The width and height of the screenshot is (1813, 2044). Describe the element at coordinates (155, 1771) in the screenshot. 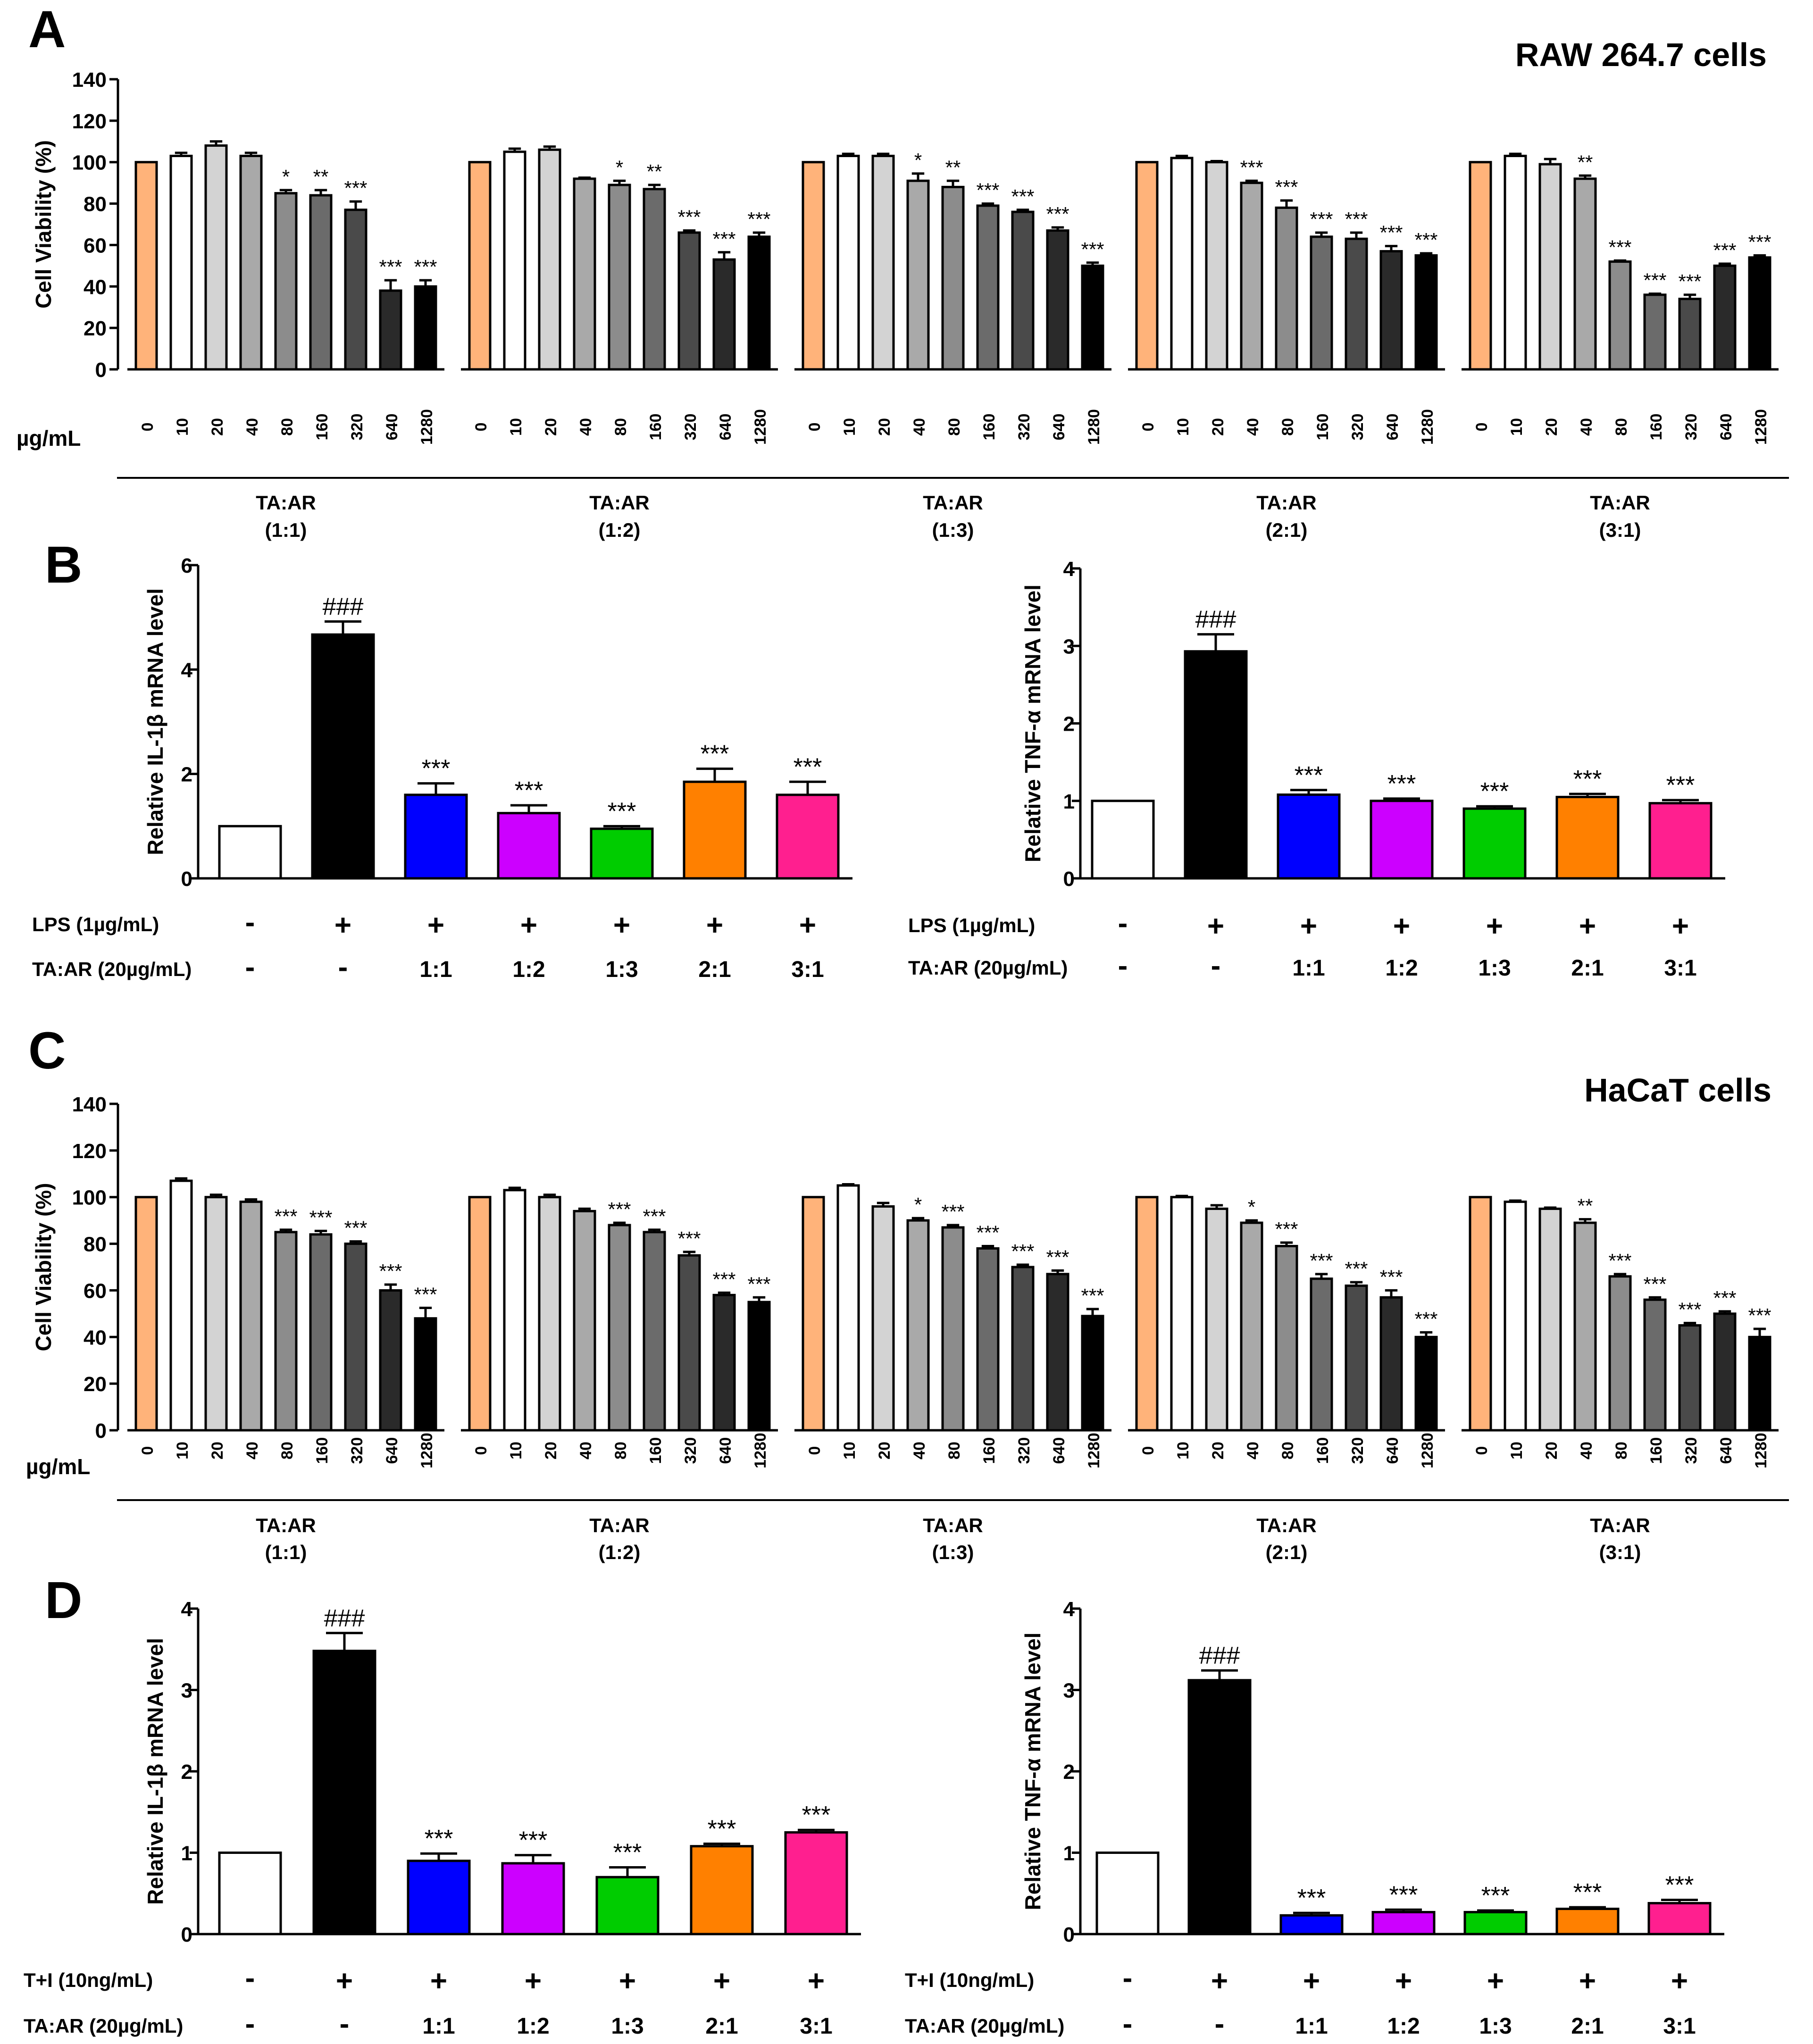

I see `y-axis-label: Relative IL-1β mRNA level` at that location.